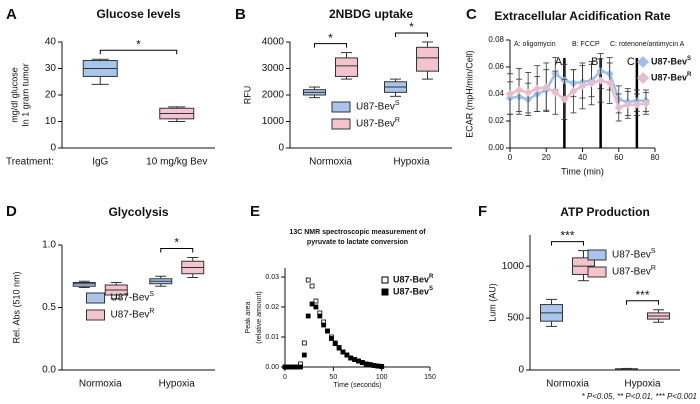 This screenshot has width=700, height=404. I want to click on y-axis-label: Peak area, so click(248, 317).